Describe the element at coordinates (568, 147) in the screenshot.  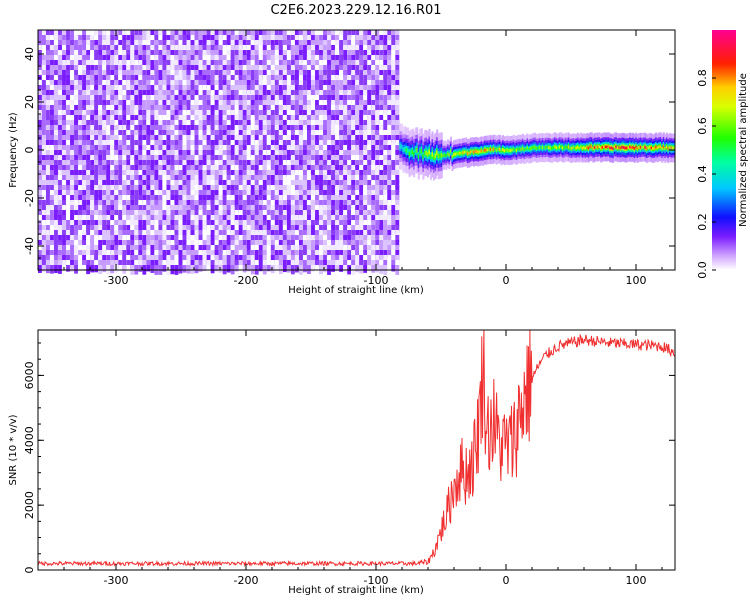
I see `signal-cell` at that location.